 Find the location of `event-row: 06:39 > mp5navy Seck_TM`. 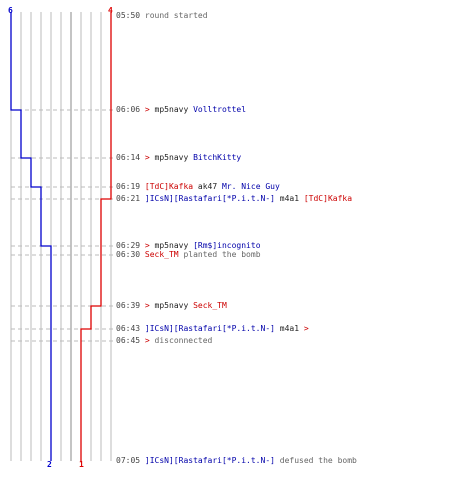

event-row: 06:39 > mp5navy Seck_TM is located at coordinates (171, 306).